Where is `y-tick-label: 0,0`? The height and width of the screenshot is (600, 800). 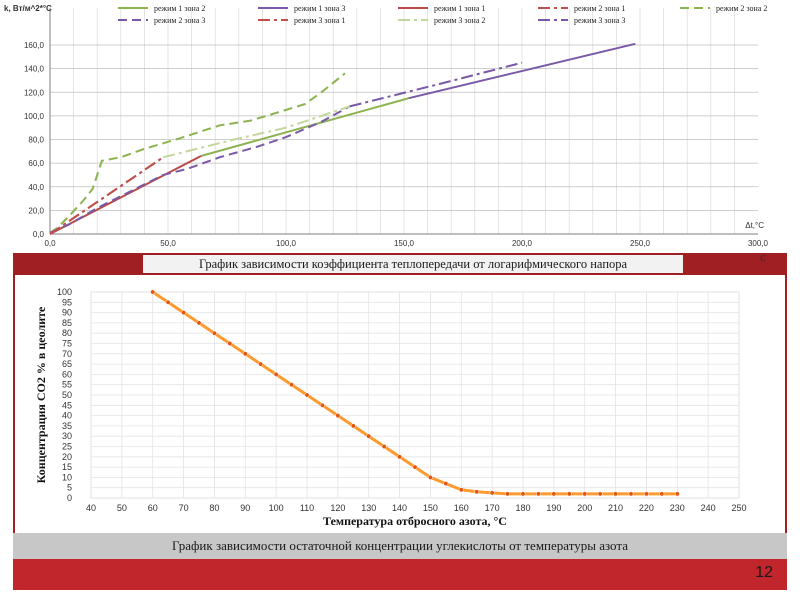 y-tick-label: 0,0 is located at coordinates (39, 234).